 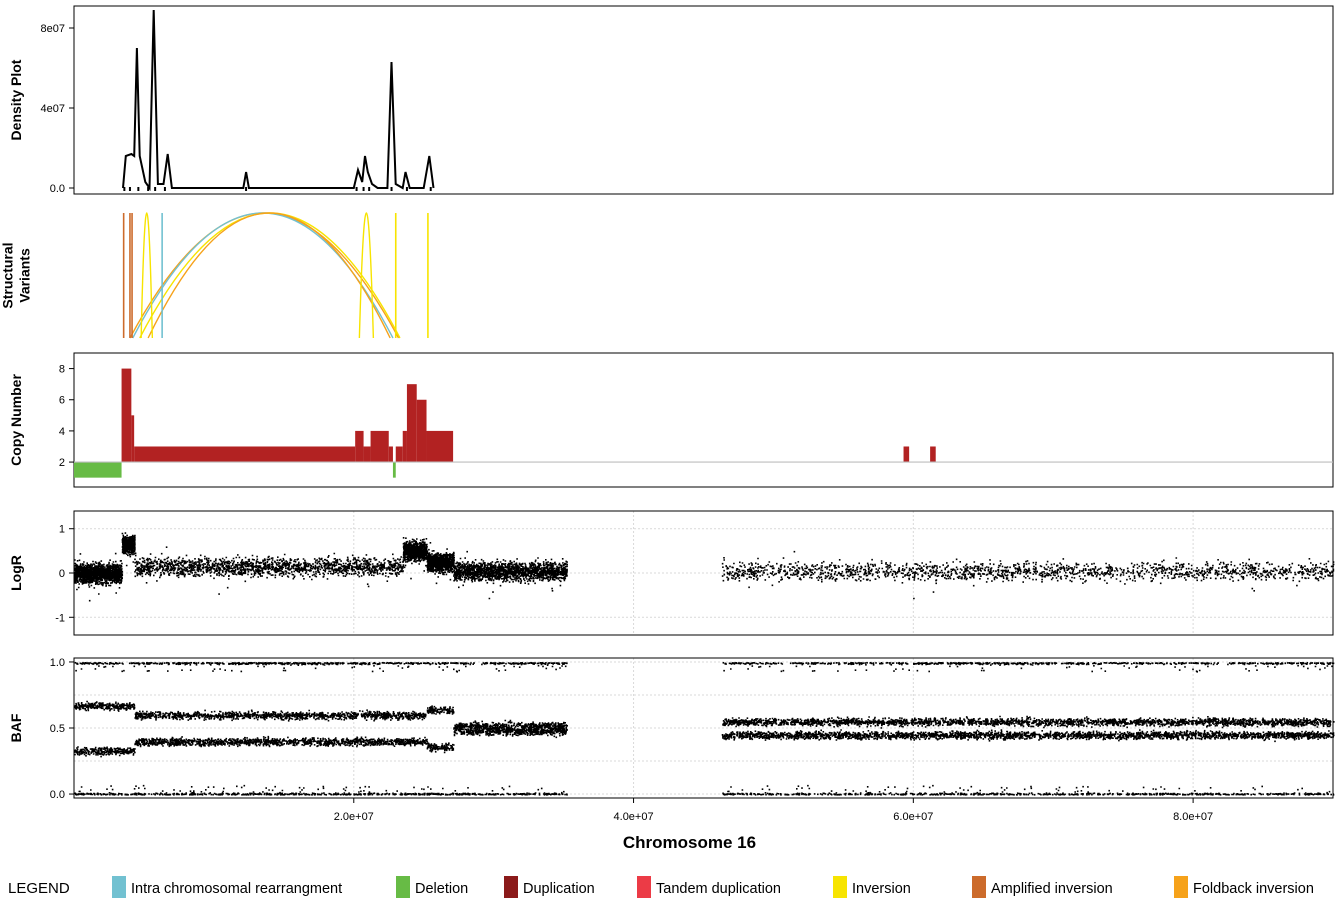 I want to click on baf-y-tick-label-0: 0.0, so click(x=57, y=795).